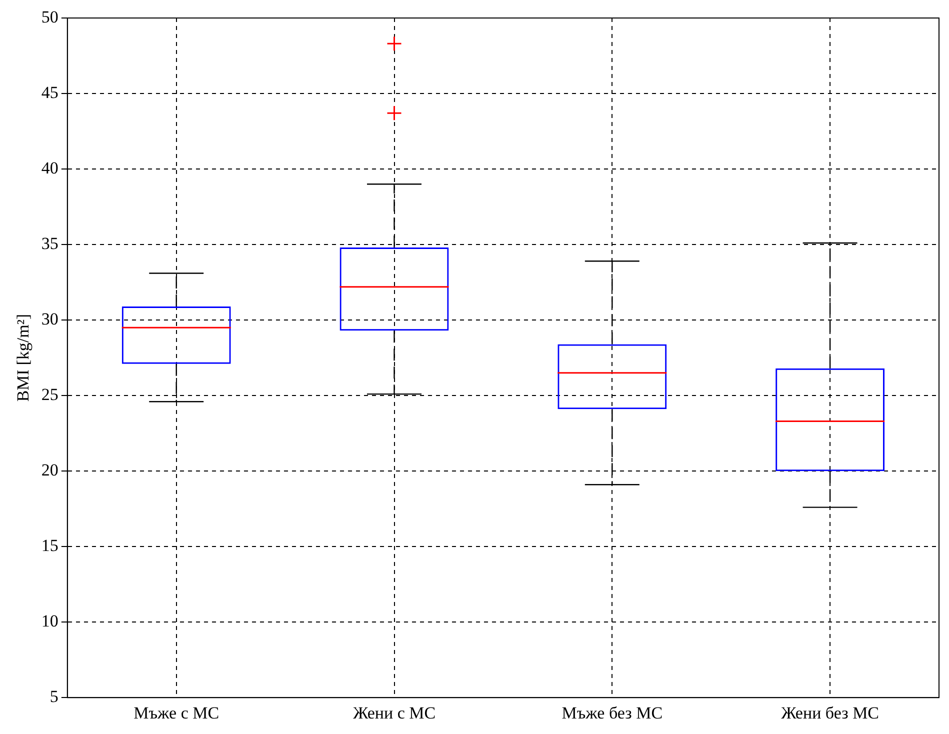 This screenshot has height=734, width=949. I want to click on y-tick-label: 20, so click(49, 470).